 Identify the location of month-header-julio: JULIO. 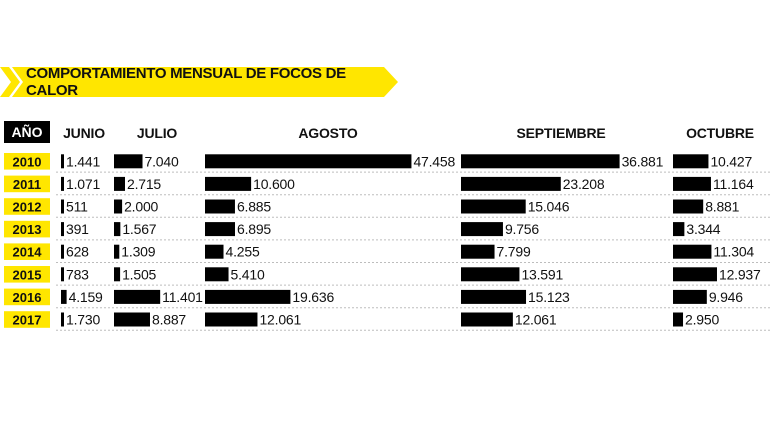
(157, 133).